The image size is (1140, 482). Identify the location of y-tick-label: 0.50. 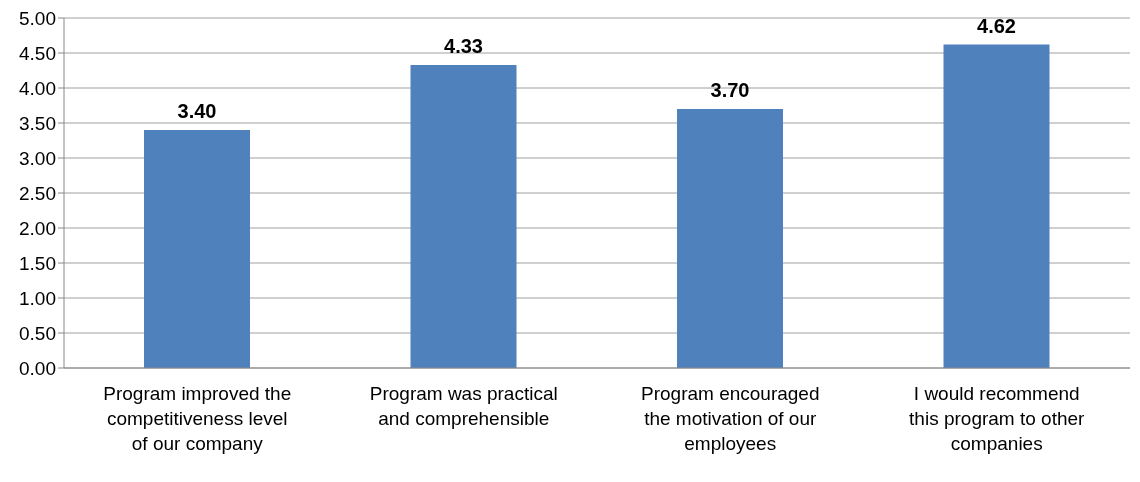
(37, 333).